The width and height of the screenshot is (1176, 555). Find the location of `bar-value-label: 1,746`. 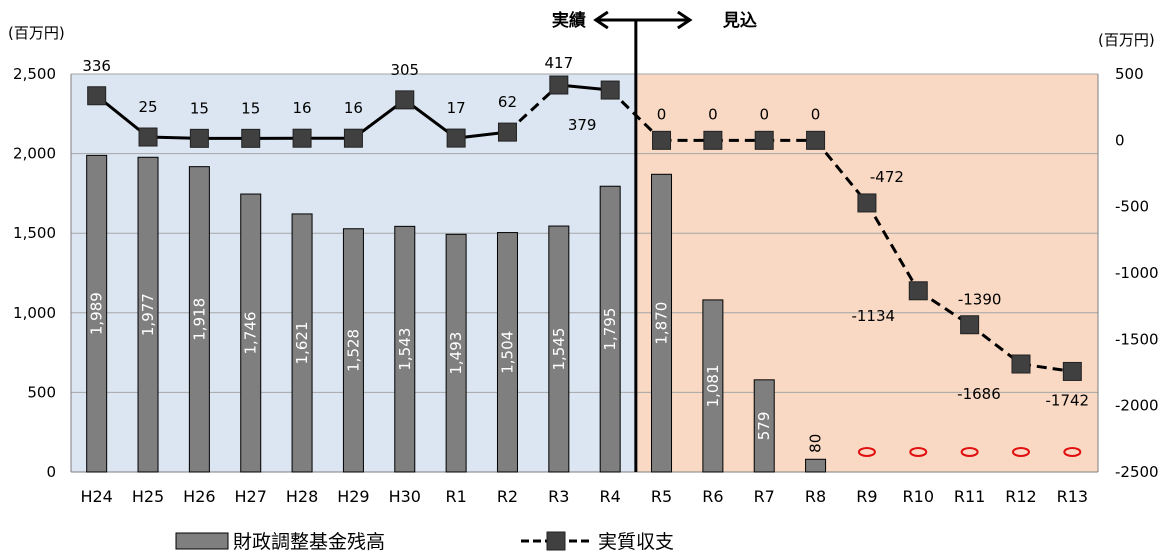

bar-value-label: 1,746 is located at coordinates (251, 333).